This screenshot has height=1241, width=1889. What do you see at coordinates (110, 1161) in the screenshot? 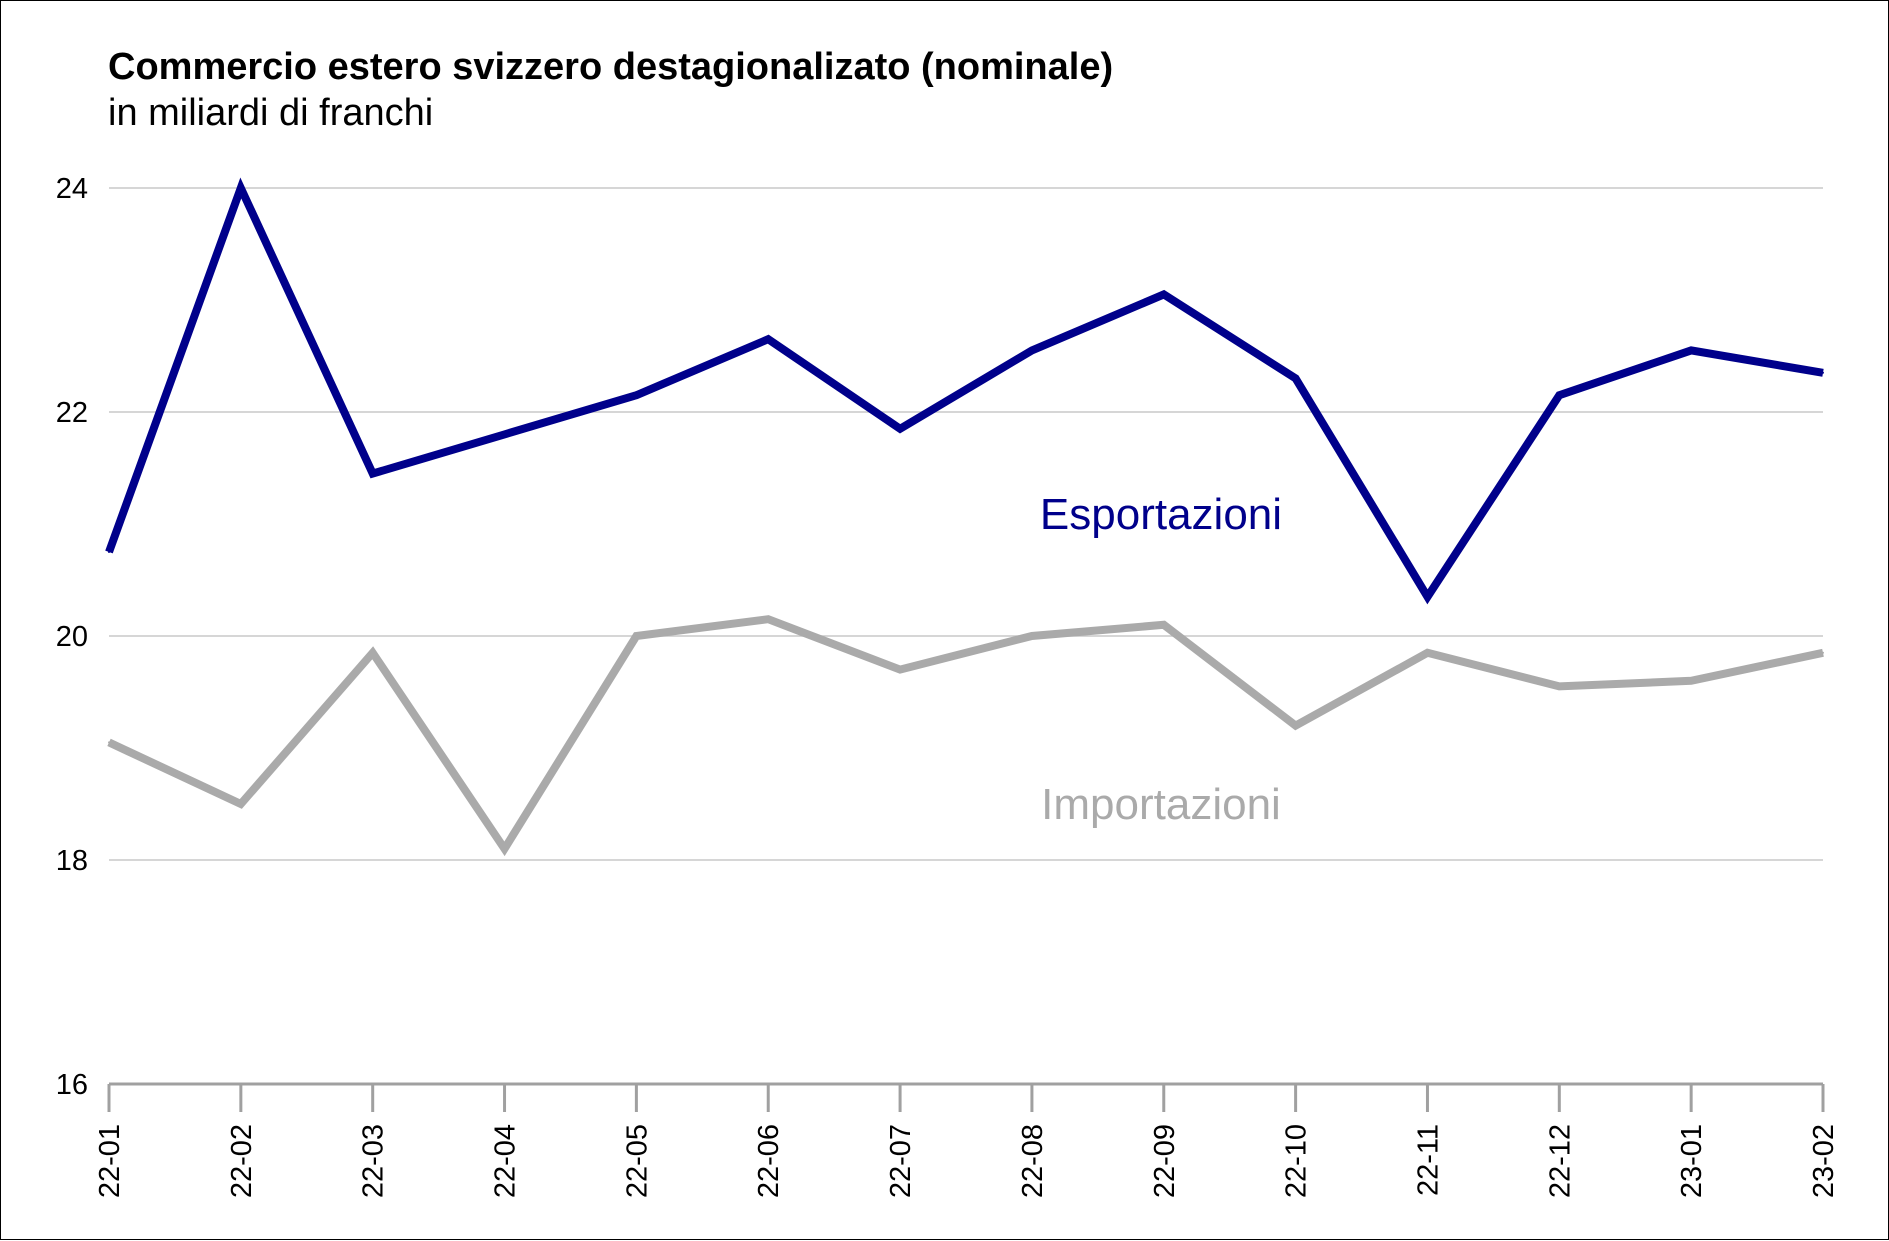
I see `x-tick-label-22-01: 22-01` at bounding box center [110, 1161].